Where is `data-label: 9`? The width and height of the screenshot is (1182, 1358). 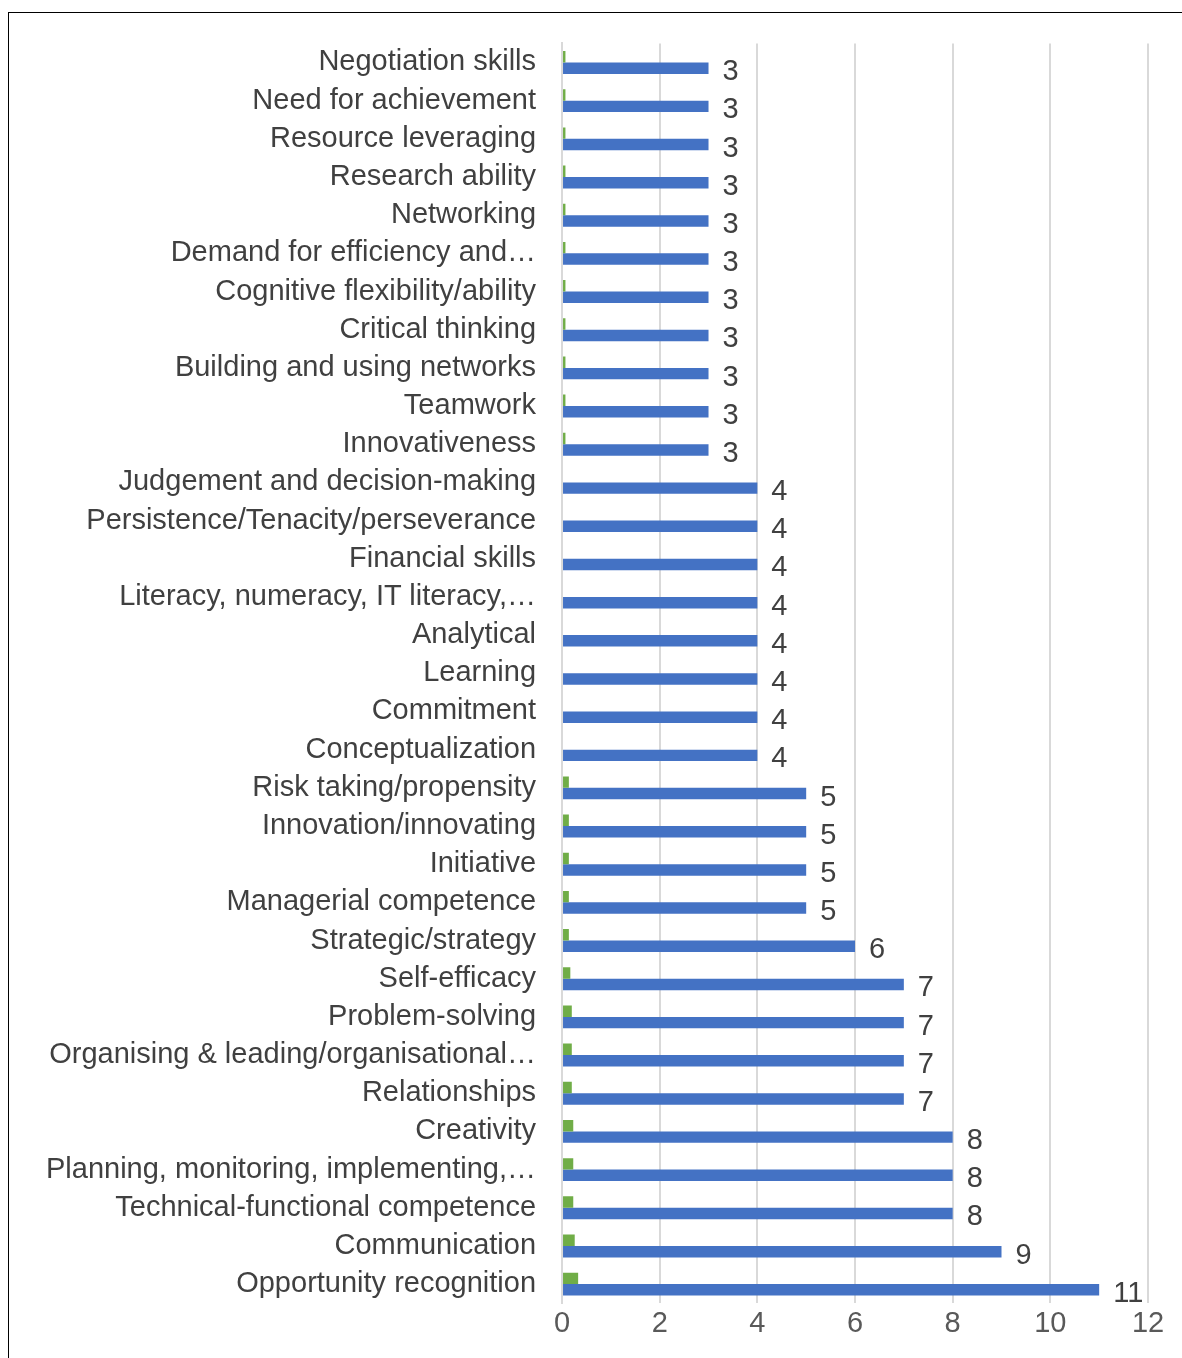 data-label: 9 is located at coordinates (1023, 1253).